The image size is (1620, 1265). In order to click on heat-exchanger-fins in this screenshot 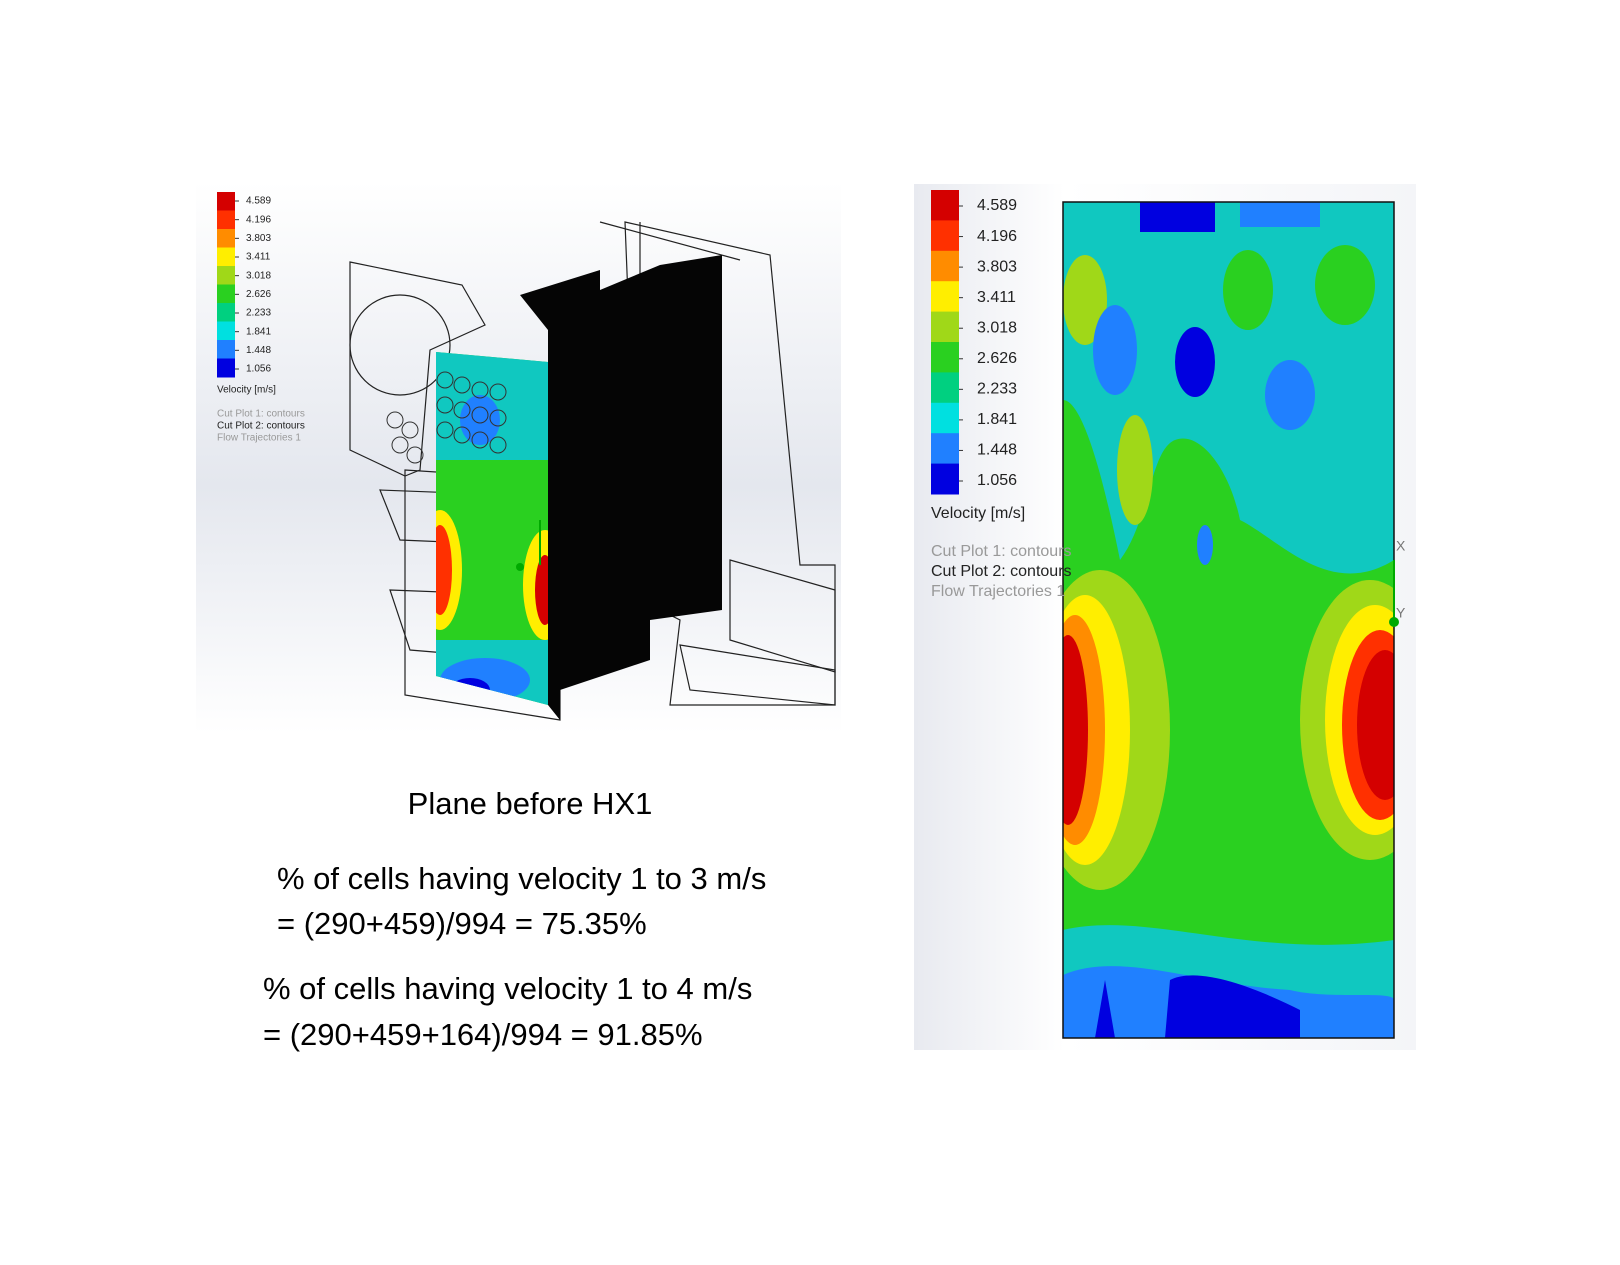, I will do `click(621, 487)`.